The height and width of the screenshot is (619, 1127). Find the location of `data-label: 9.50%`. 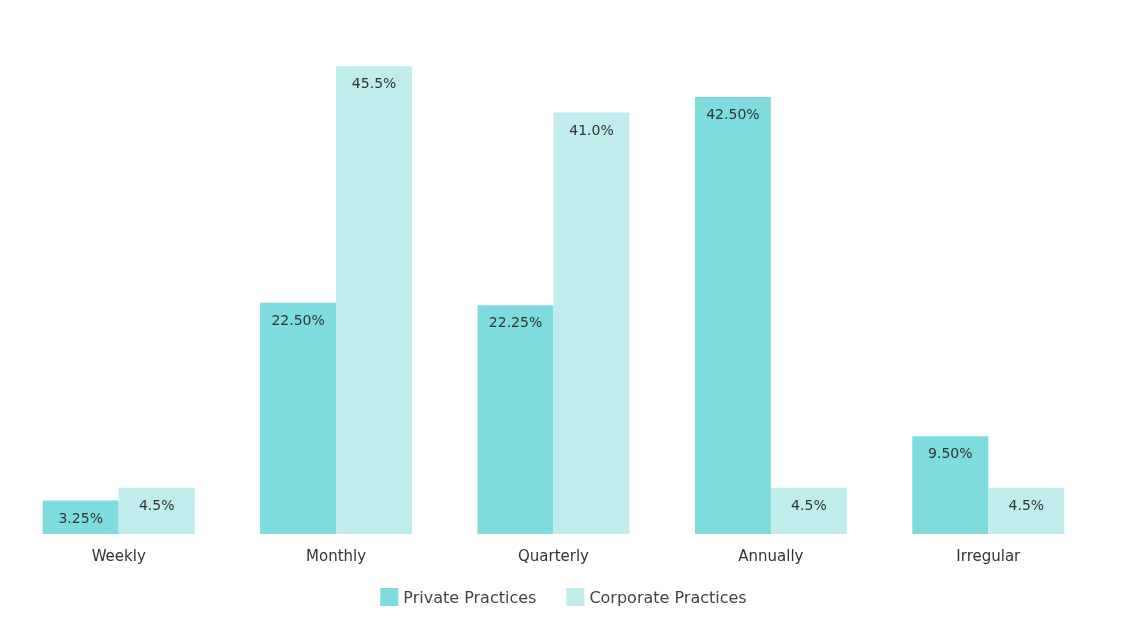

data-label: 9.50% is located at coordinates (950, 453).